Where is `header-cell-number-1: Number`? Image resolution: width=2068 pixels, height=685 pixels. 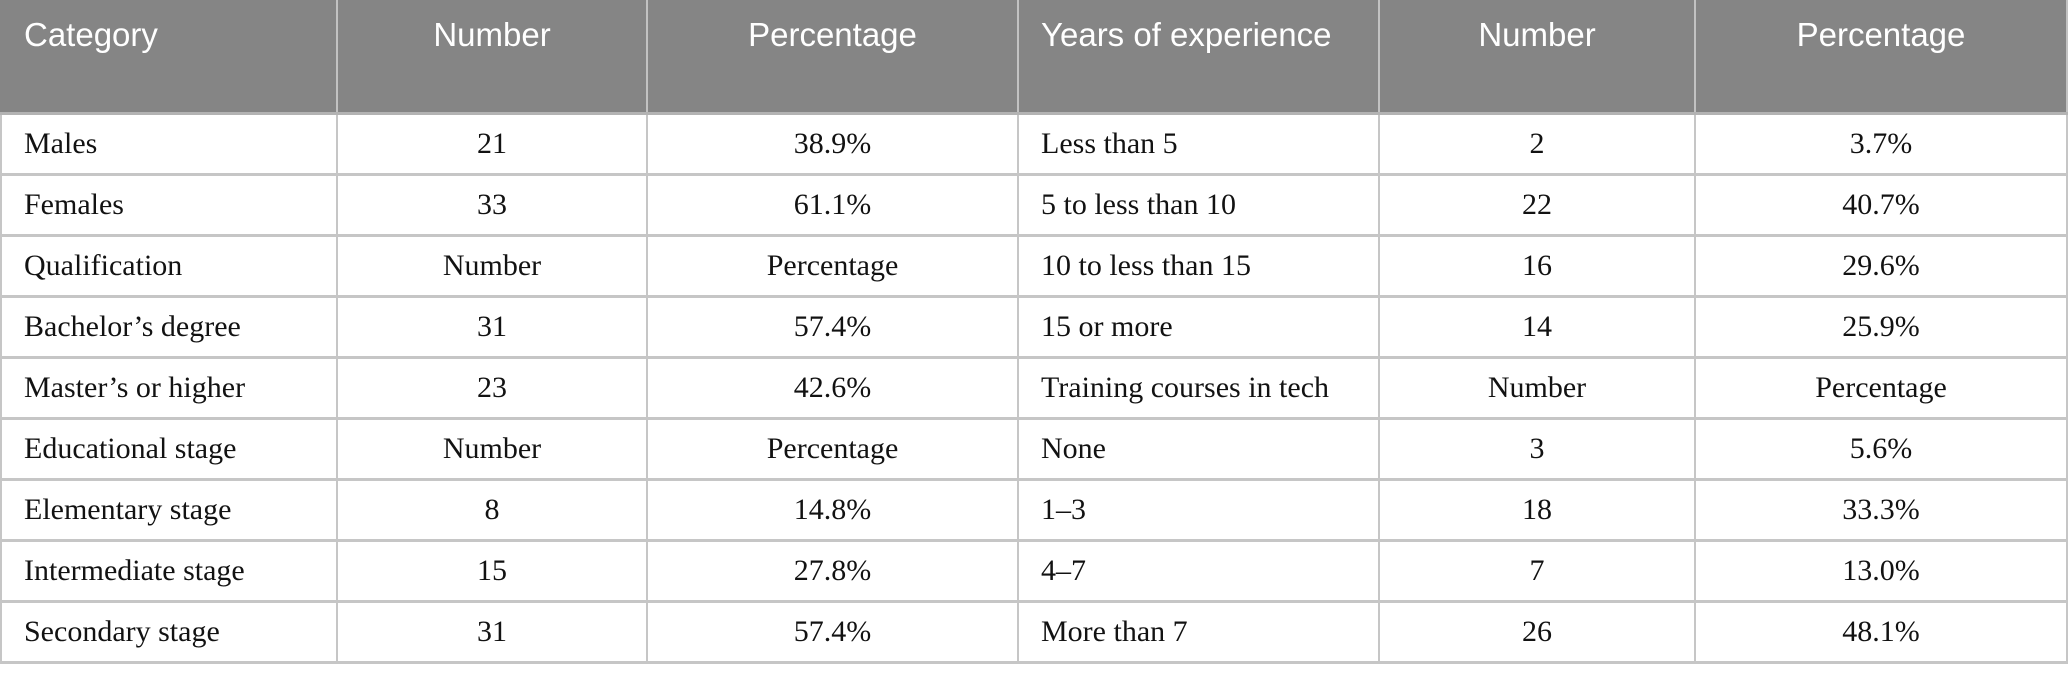
header-cell-number-1: Number is located at coordinates (492, 57).